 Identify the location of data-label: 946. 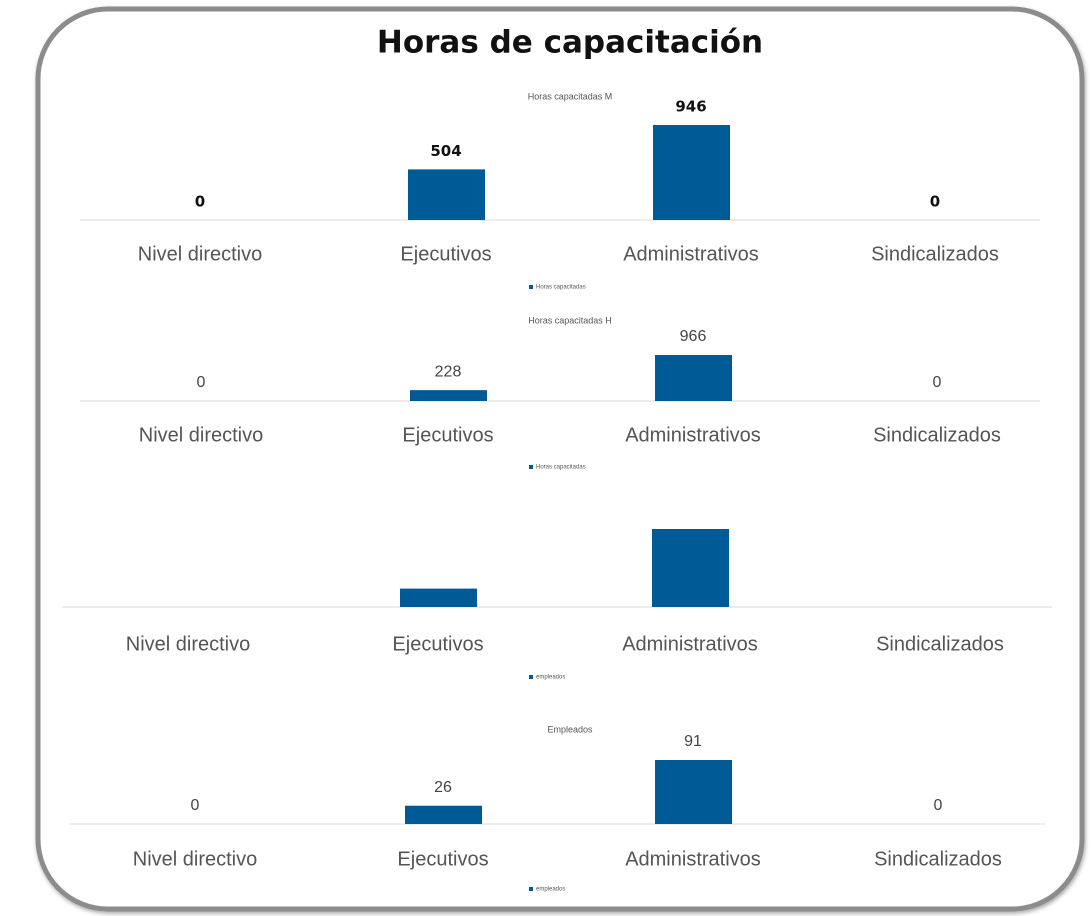
(690, 107).